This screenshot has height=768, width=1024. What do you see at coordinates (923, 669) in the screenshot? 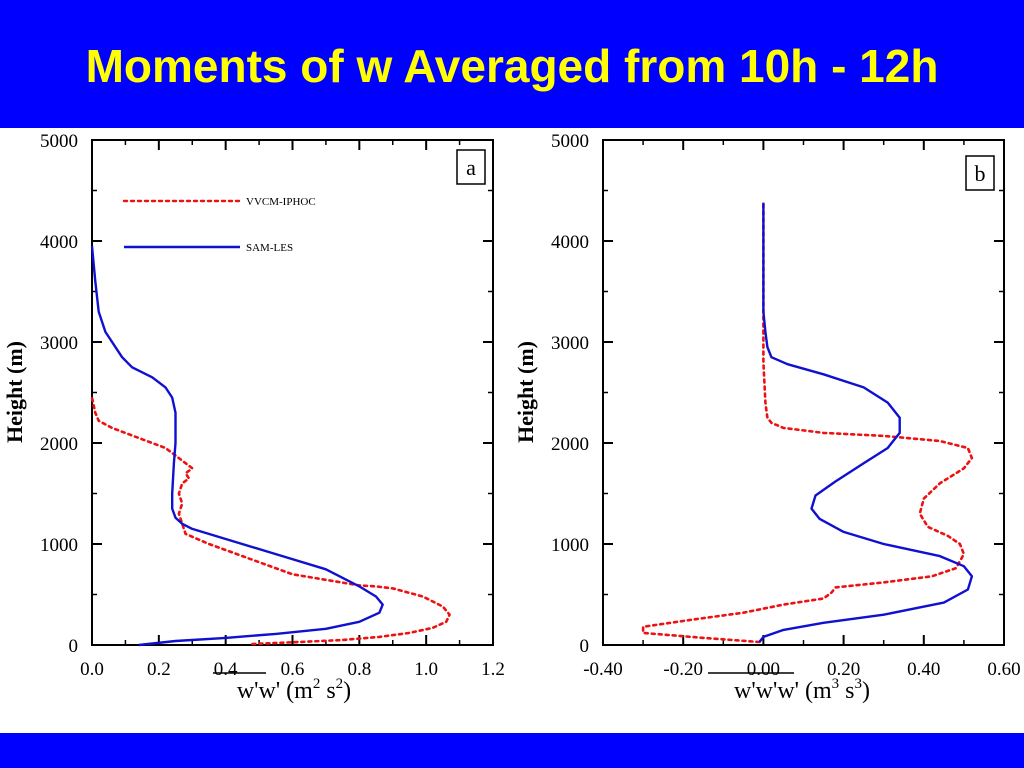
I see `x-tick-label: 0.40` at bounding box center [923, 669].